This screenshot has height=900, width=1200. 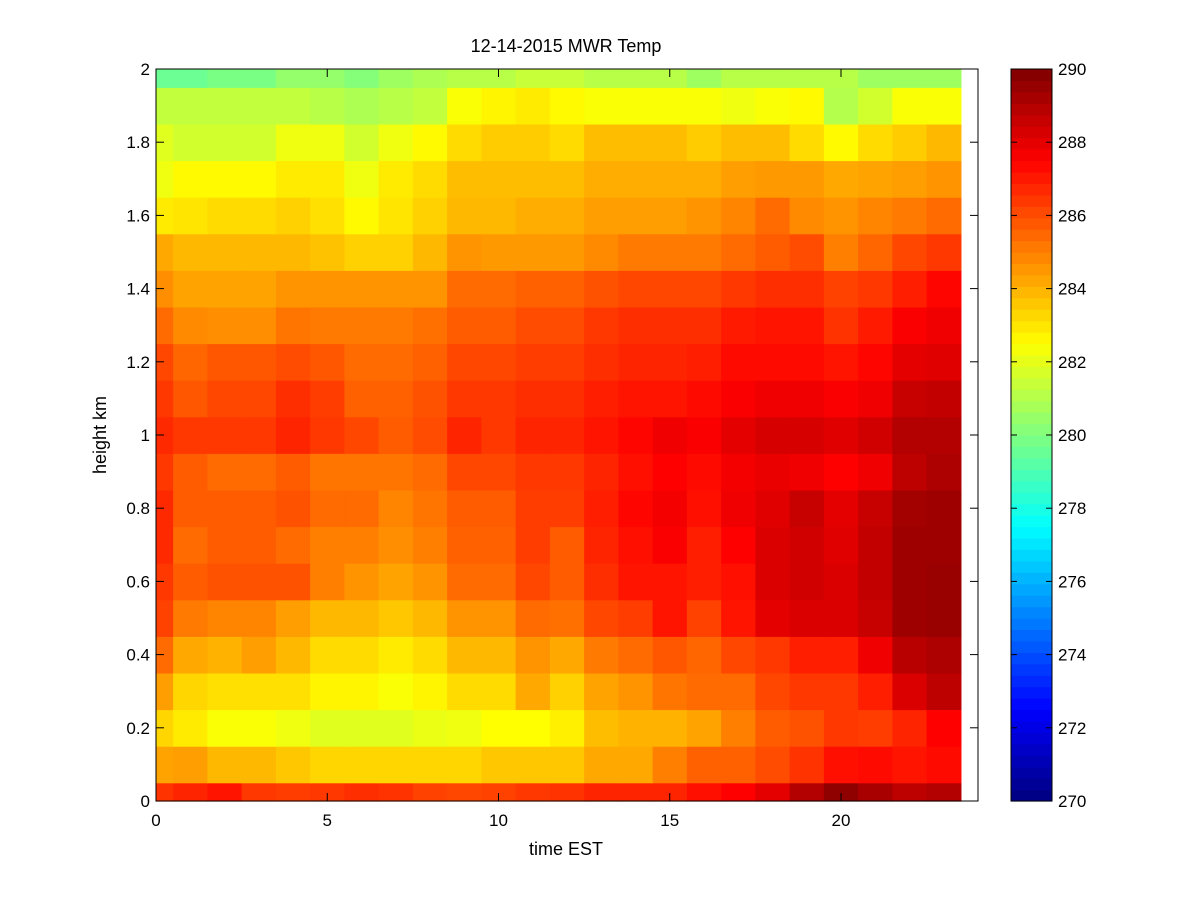 I want to click on y-tick-label: 1.6, so click(x=138, y=215).